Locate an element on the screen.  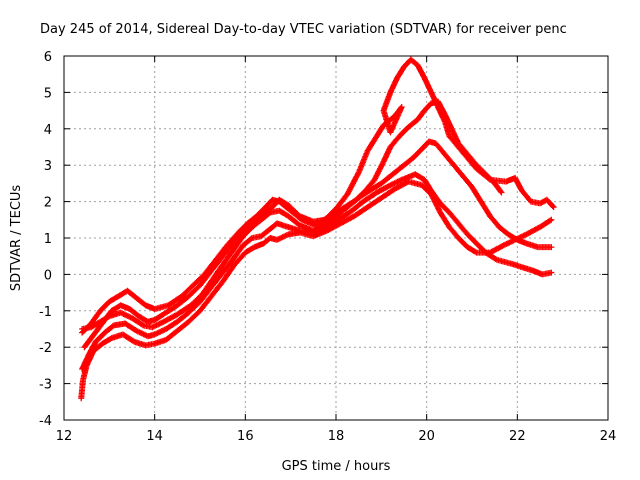
y-tick-label: 2 is located at coordinates (48, 203).